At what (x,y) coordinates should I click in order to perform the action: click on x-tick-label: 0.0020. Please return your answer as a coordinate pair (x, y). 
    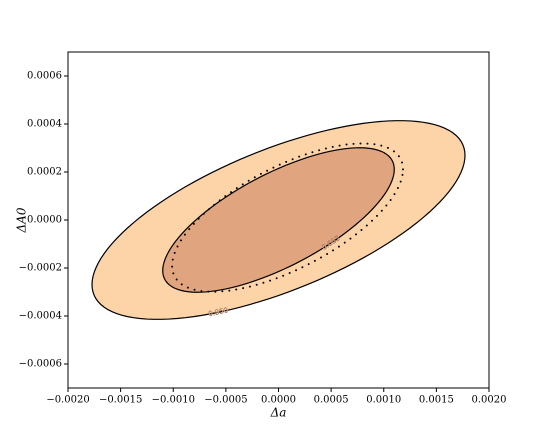
    Looking at the image, I should click on (489, 400).